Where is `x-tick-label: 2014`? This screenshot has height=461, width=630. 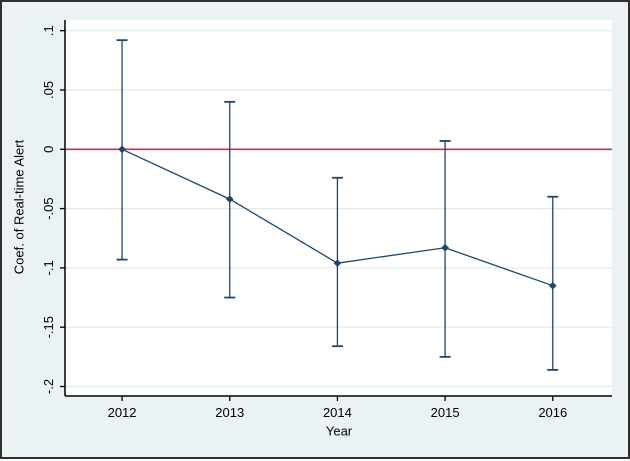 x-tick-label: 2014 is located at coordinates (337, 412).